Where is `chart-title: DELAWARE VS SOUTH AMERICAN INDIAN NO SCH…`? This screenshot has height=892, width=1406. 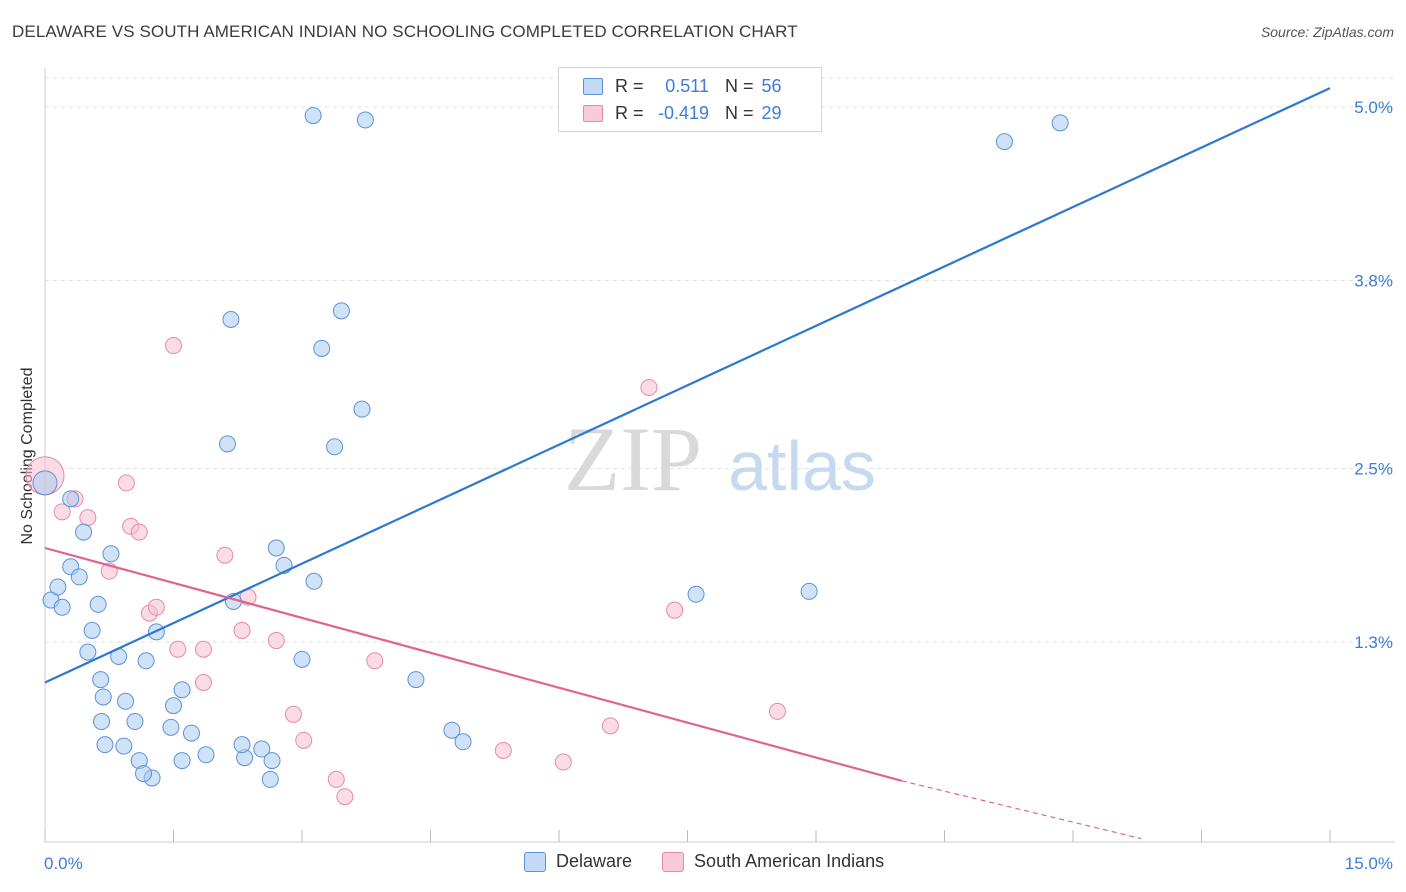
chart-title: DELAWARE VS SOUTH AMERICAN INDIAN NO SCH… is located at coordinates (405, 31).